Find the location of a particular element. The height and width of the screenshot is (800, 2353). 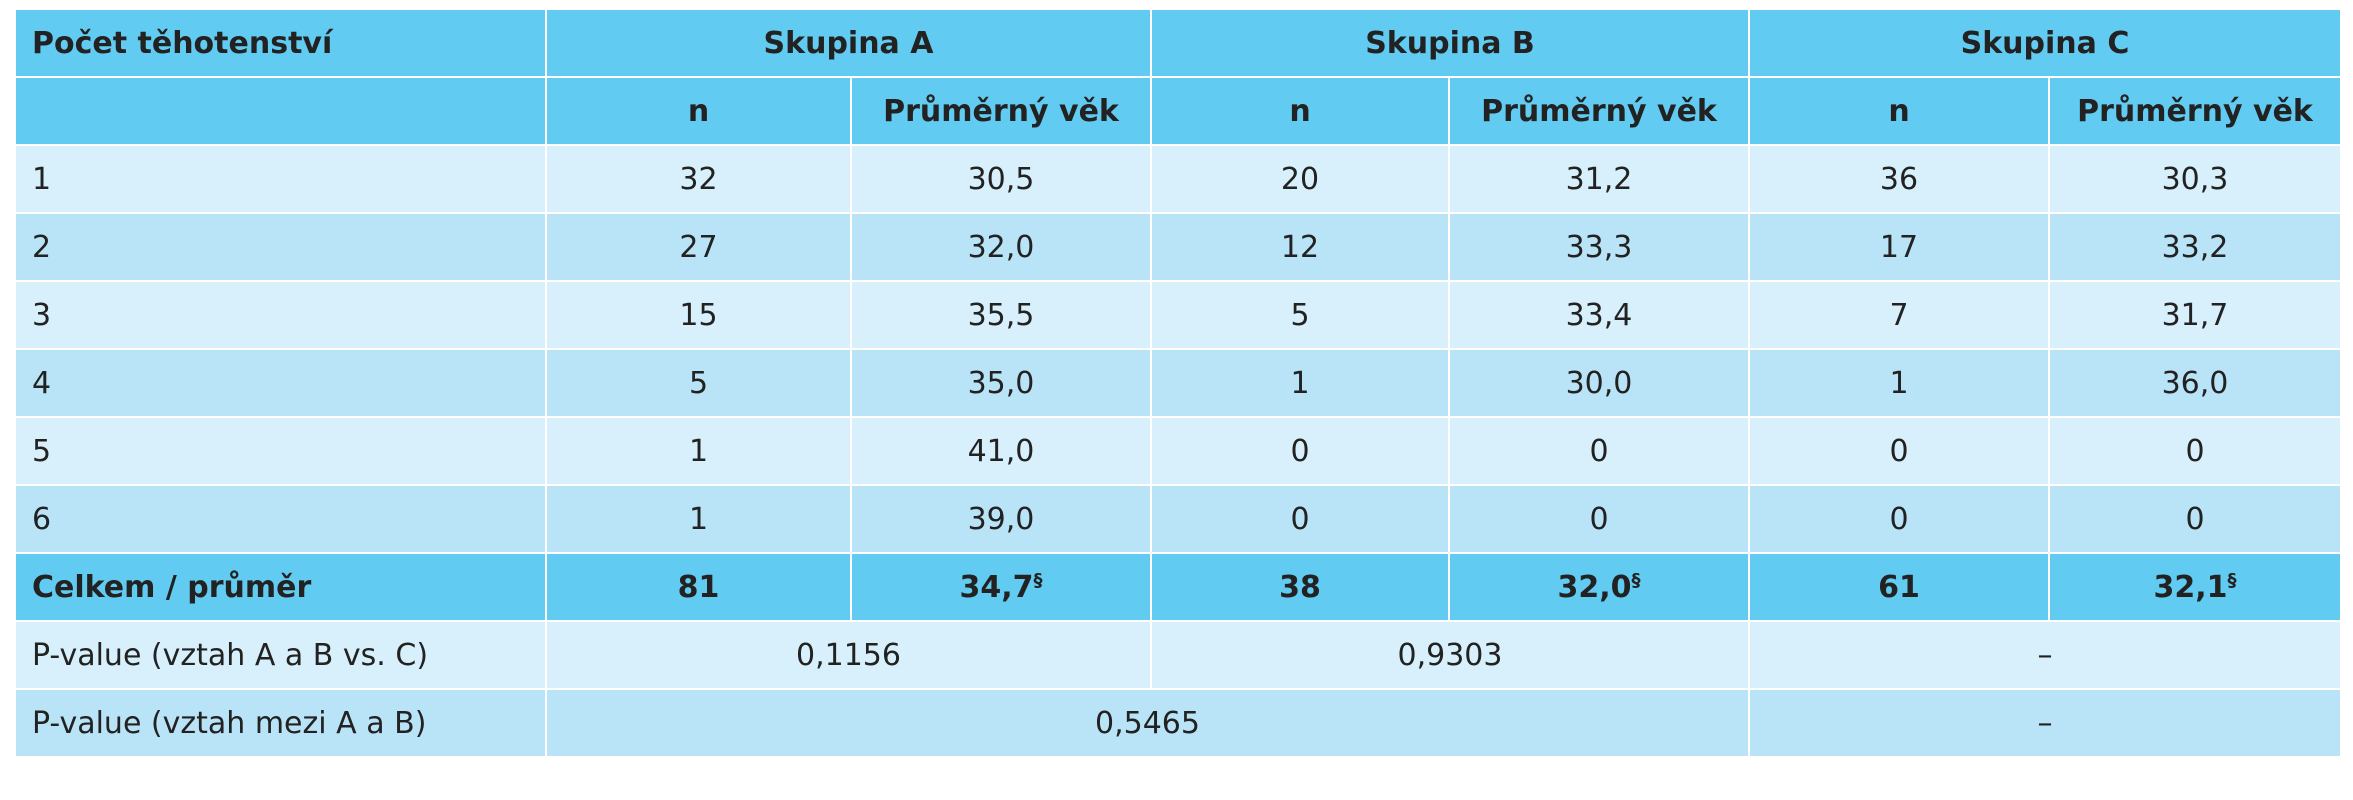

total-cell: 81 is located at coordinates (698, 587).